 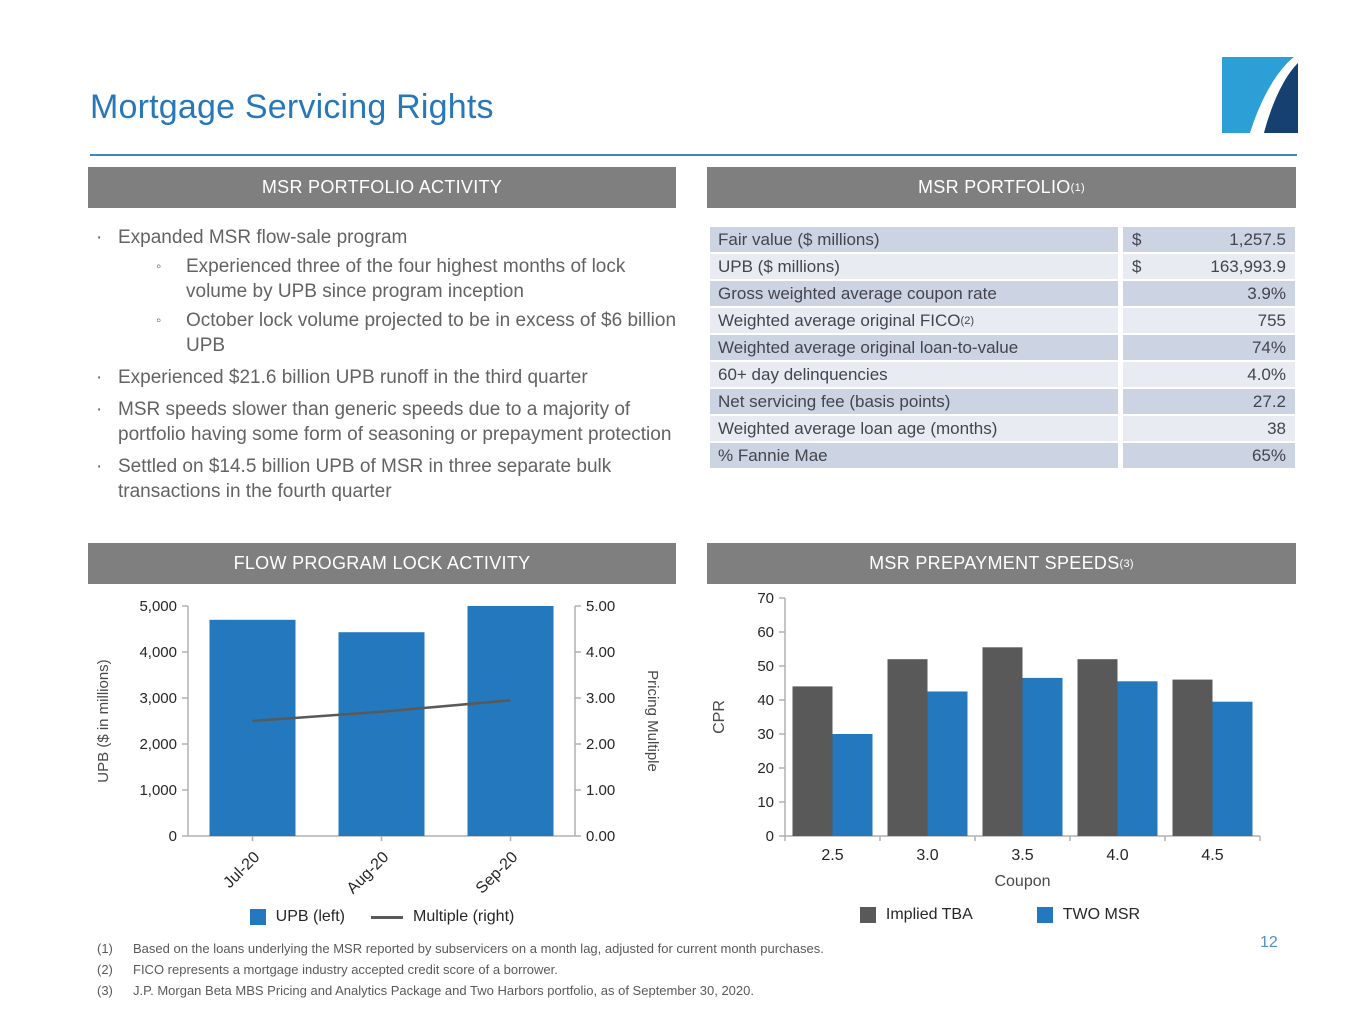 What do you see at coordinates (292, 107) in the screenshot?
I see `page-title: Mortgage Servicing Rights` at bounding box center [292, 107].